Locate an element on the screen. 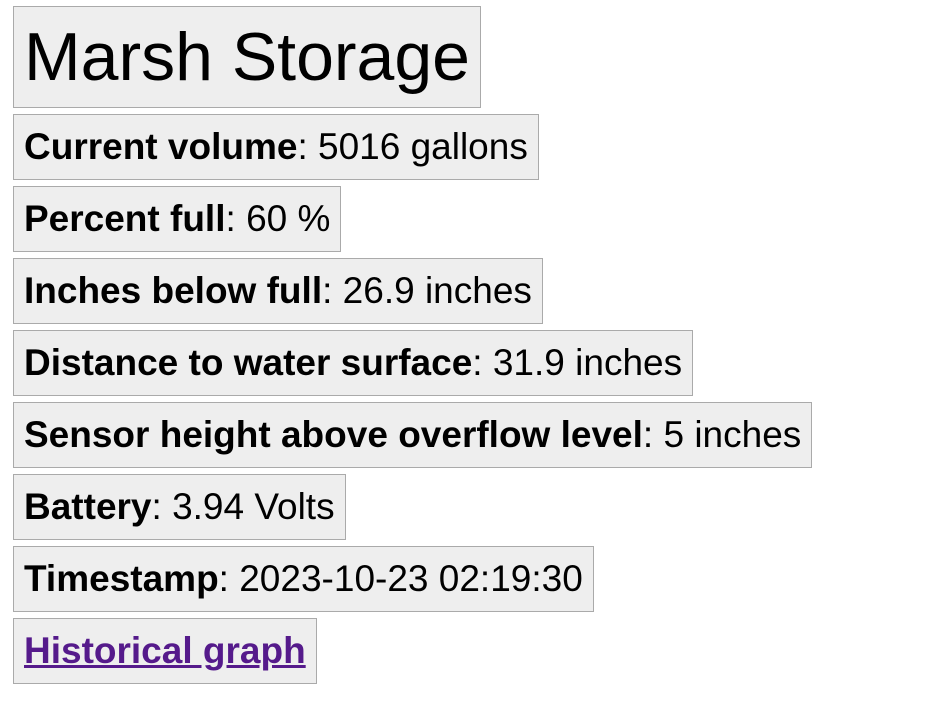  percent-full-row: Percent full: 60 % is located at coordinates (177, 219).